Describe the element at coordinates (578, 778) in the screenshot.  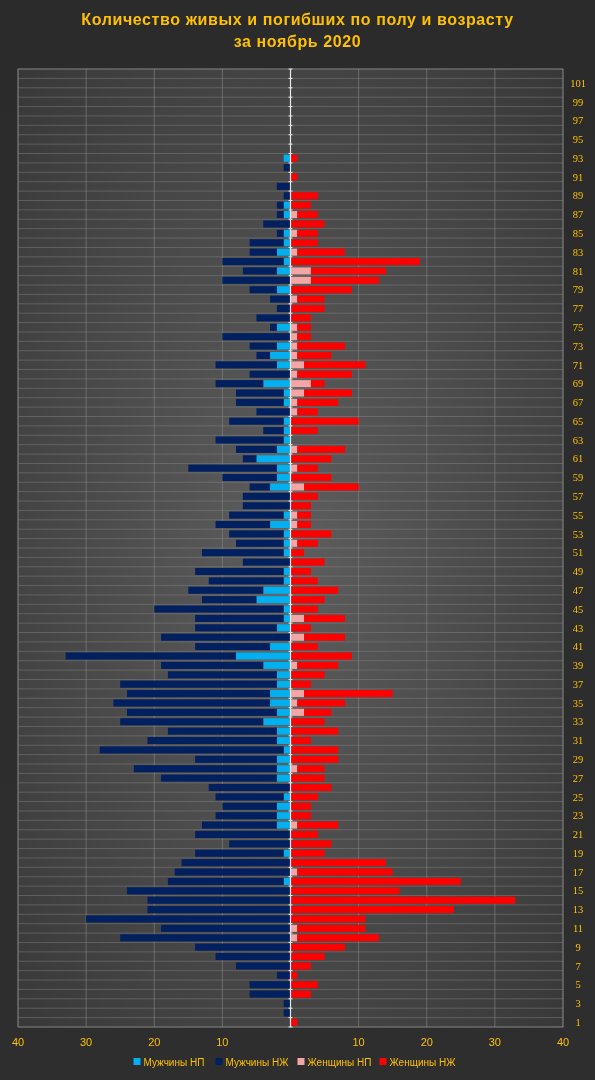
I see `y-tick-label: 27` at that location.